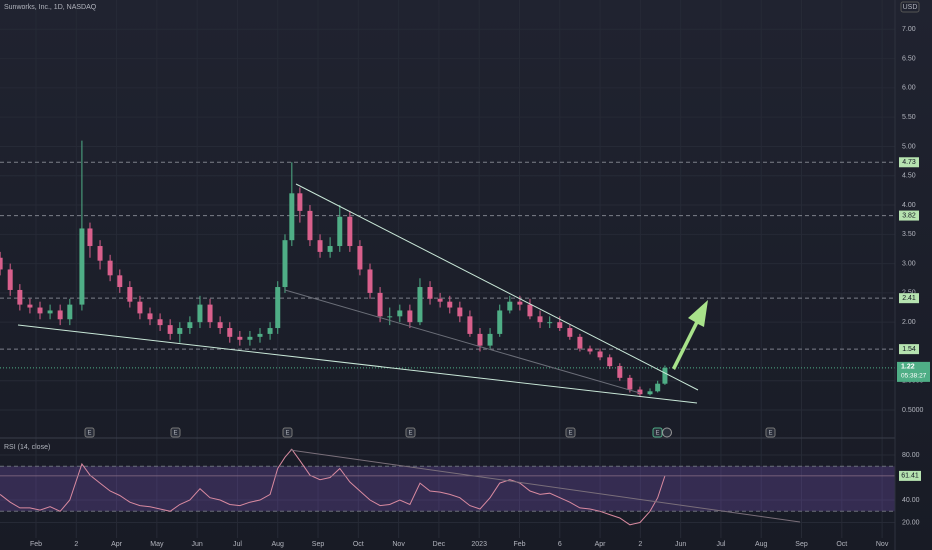 Image resolution: width=932 pixels, height=550 pixels. What do you see at coordinates (117, 544) in the screenshot?
I see `x-tick-label: Apr` at bounding box center [117, 544].